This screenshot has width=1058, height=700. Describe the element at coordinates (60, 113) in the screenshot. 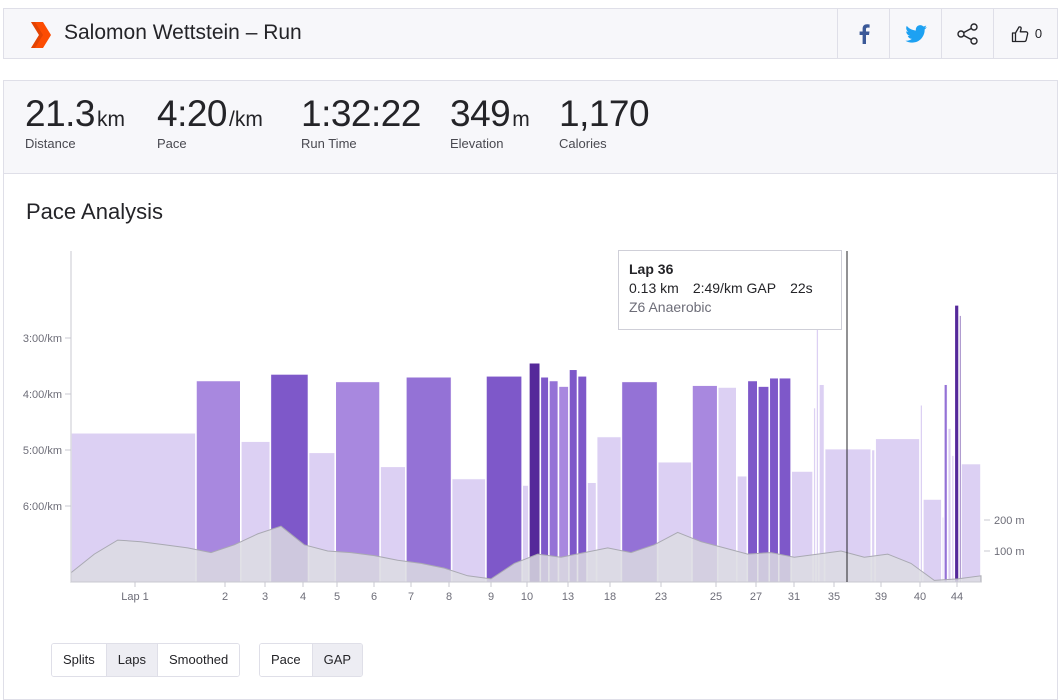

I see `stat-value: 21.3` at that location.